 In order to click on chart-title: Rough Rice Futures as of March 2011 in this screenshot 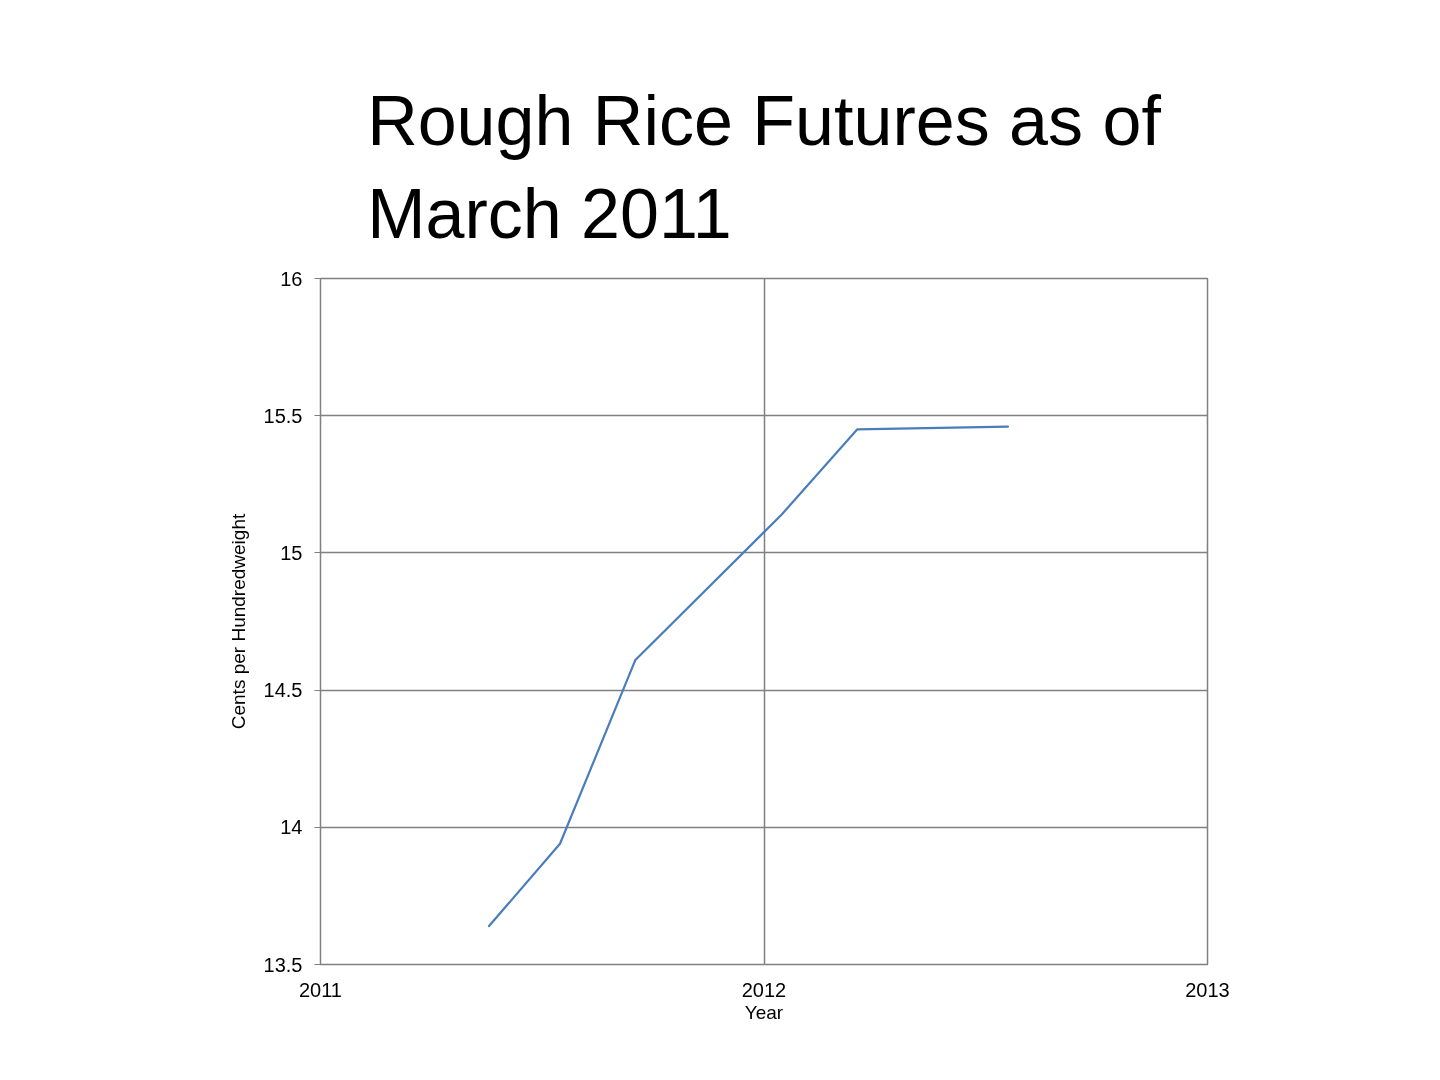, I will do `click(764, 167)`.